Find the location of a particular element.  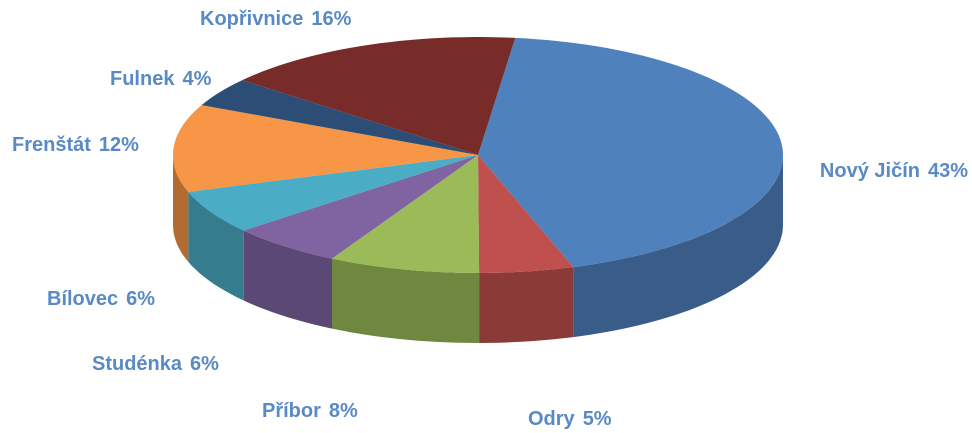

label-value: 8% is located at coordinates (343, 411).